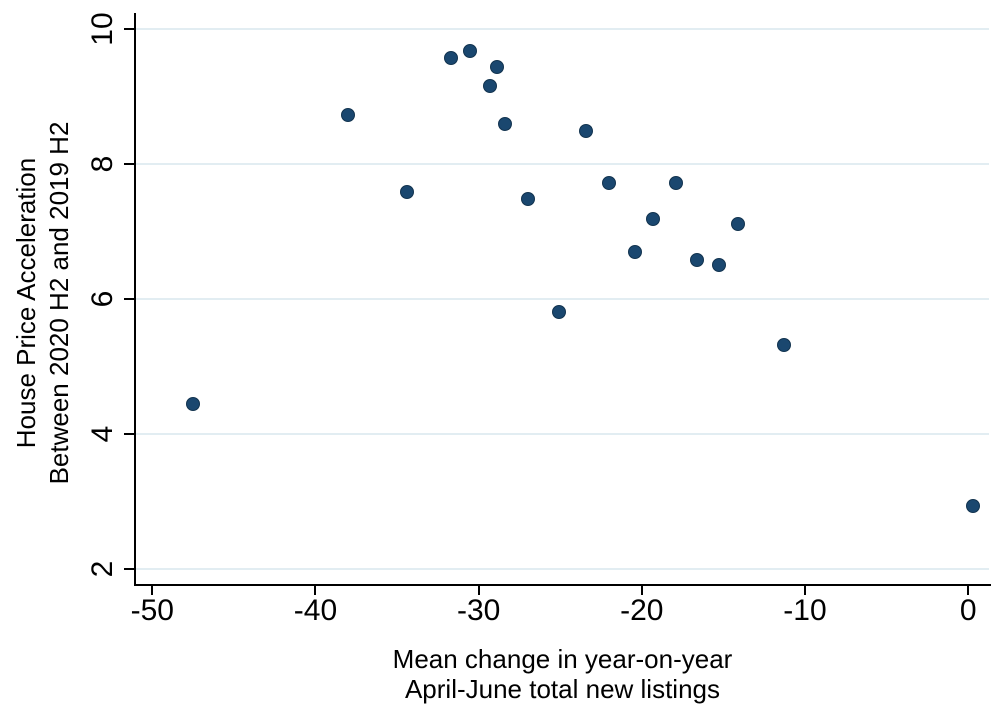  What do you see at coordinates (805, 610) in the screenshot?
I see `x-tick-label: -10` at bounding box center [805, 610].